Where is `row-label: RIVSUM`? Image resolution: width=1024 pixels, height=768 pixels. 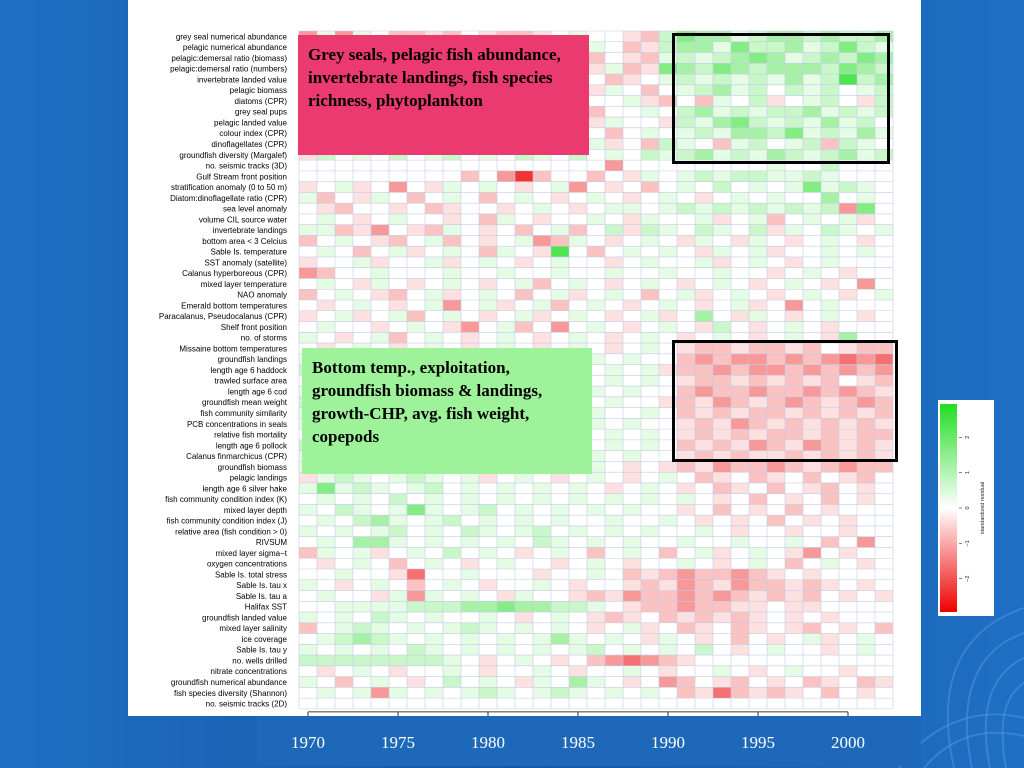
row-label: RIVSUM is located at coordinates (271, 542).